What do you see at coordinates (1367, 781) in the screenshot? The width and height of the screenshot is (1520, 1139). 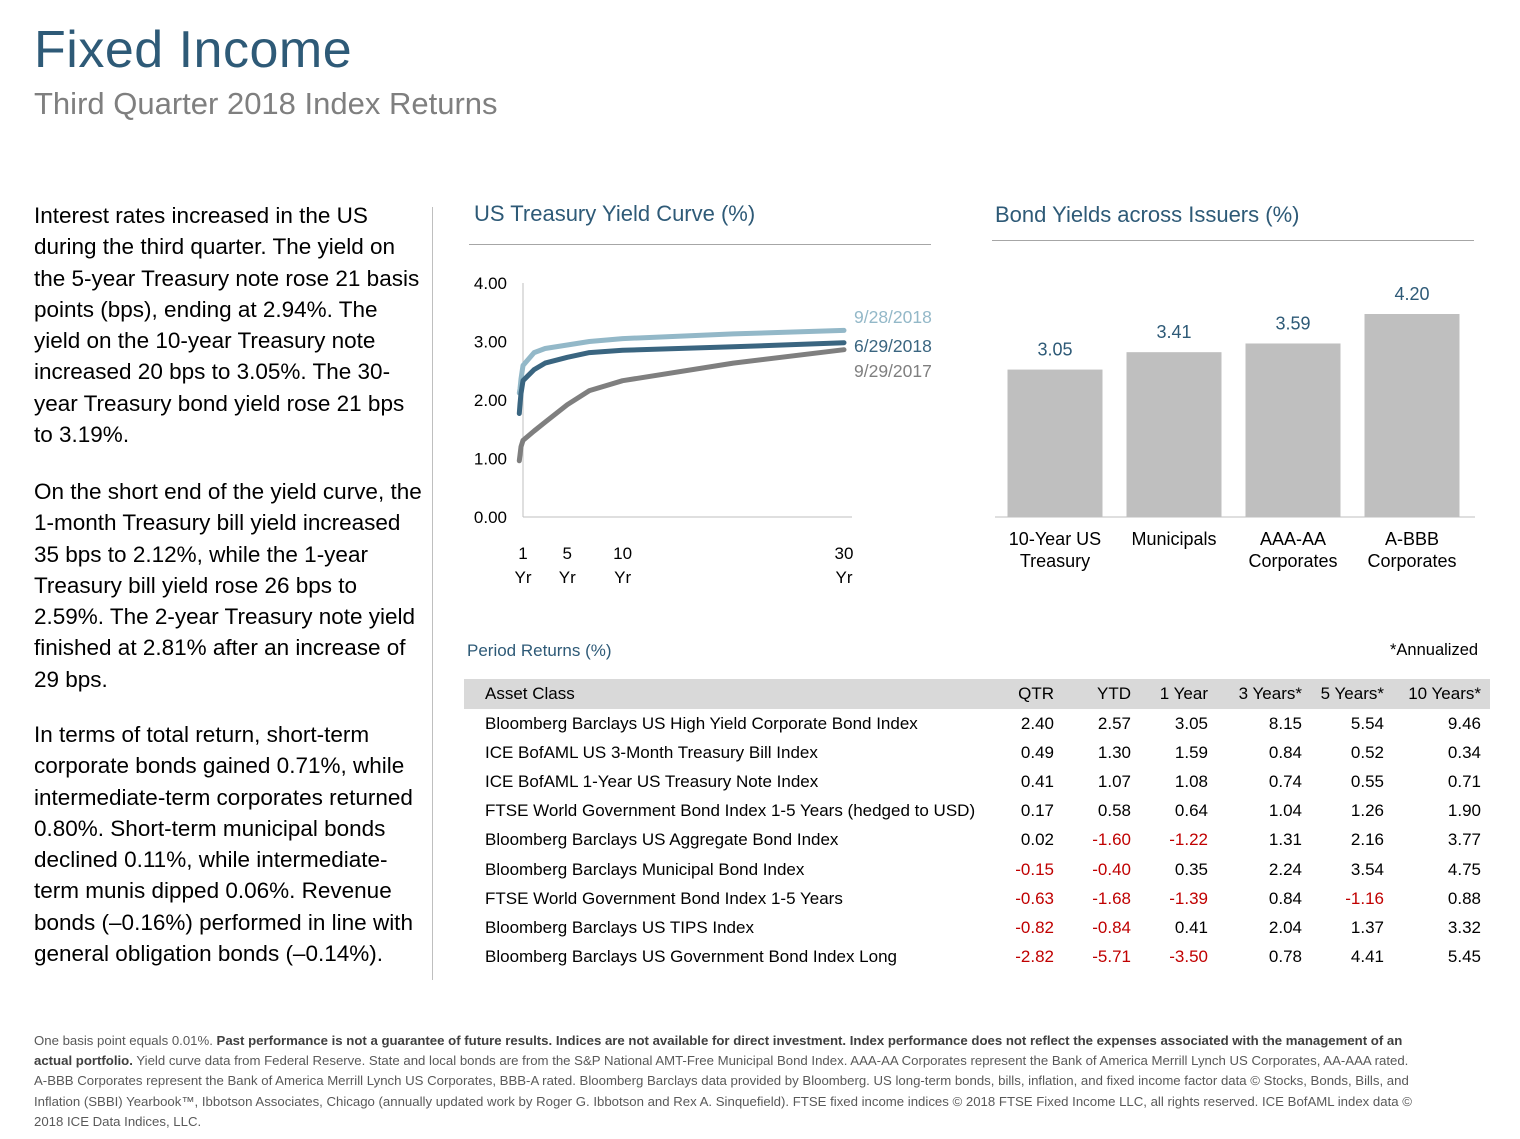 I see `return-value: 0.55` at bounding box center [1367, 781].